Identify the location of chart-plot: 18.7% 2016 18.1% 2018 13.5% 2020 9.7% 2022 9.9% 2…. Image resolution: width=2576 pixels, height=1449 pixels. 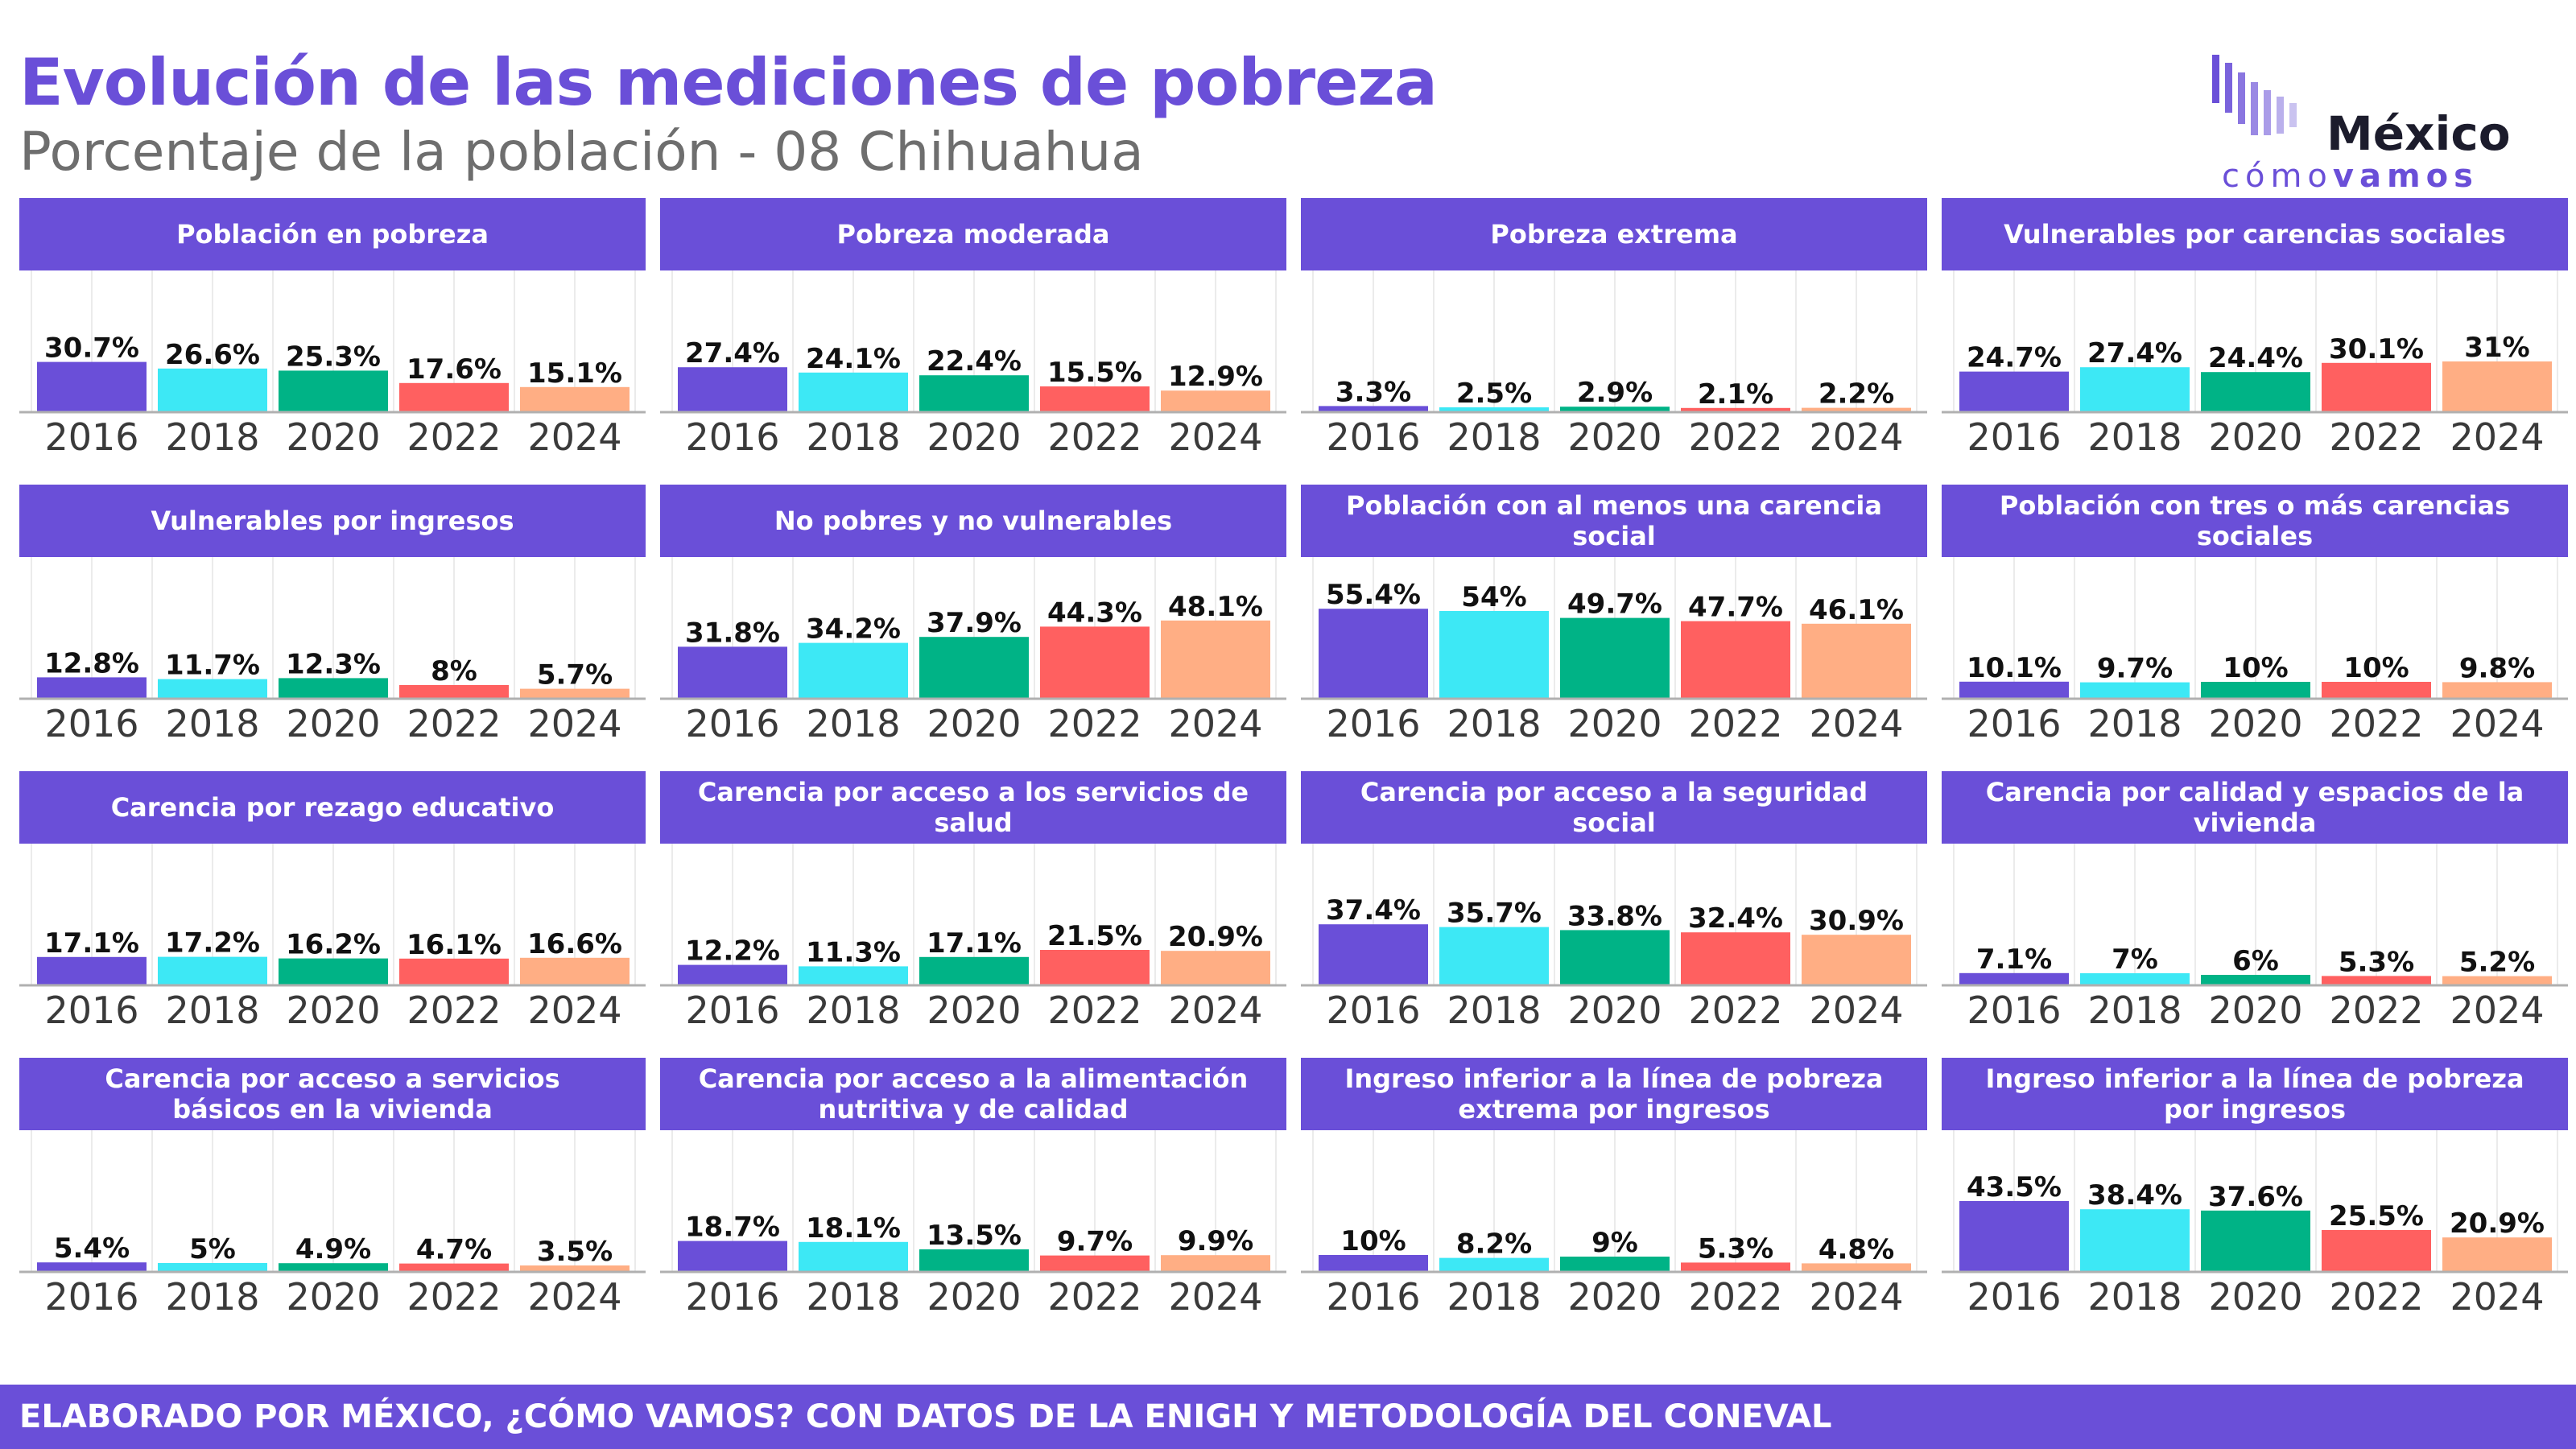
(973, 1224).